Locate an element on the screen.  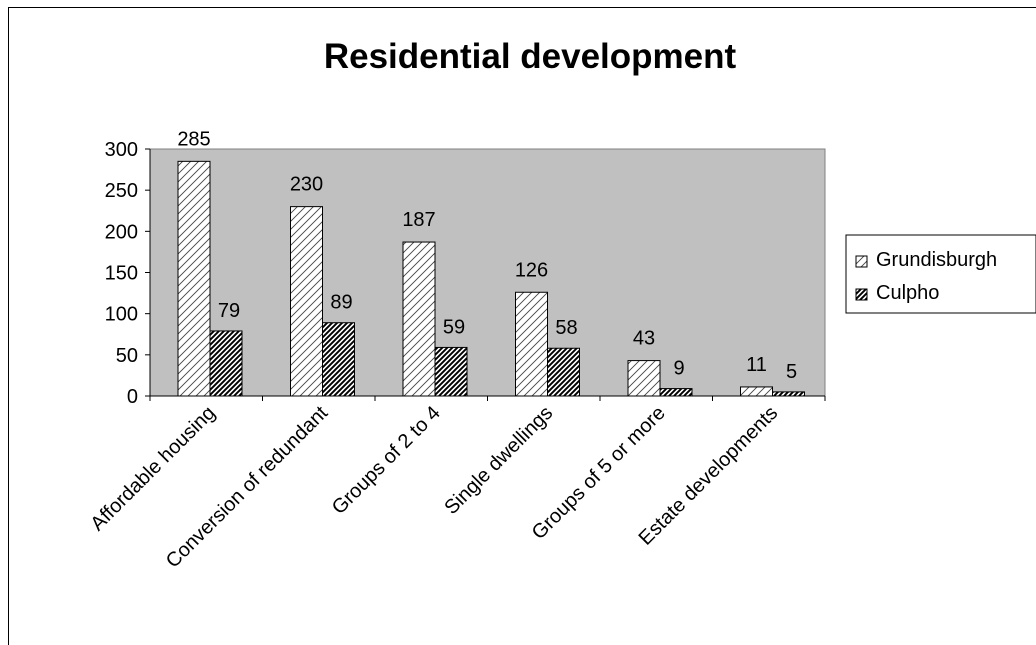
legend-box is located at coordinates (940, 274).